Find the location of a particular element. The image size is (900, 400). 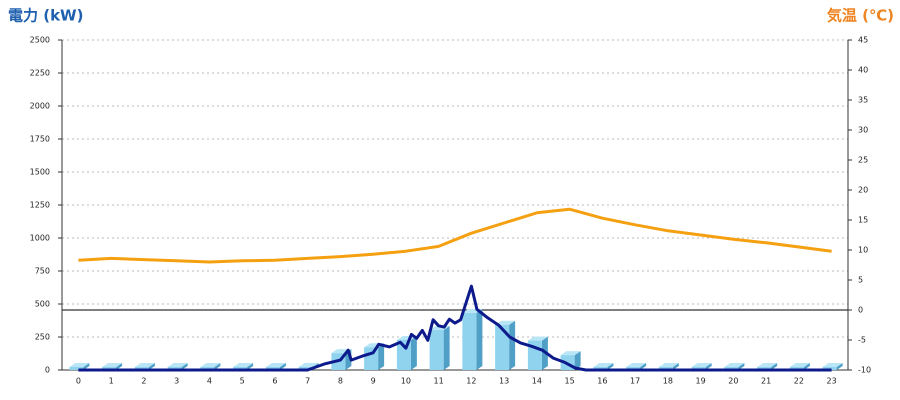

x-tick-label: 20 is located at coordinates (733, 381).